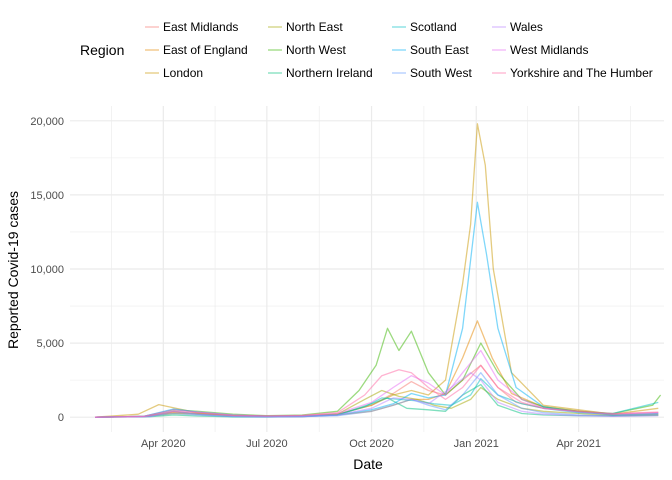 The height and width of the screenshot is (480, 672). Describe the element at coordinates (13, 270) in the screenshot. I see `y-axis-title: Reported Covid-19 cases` at that location.